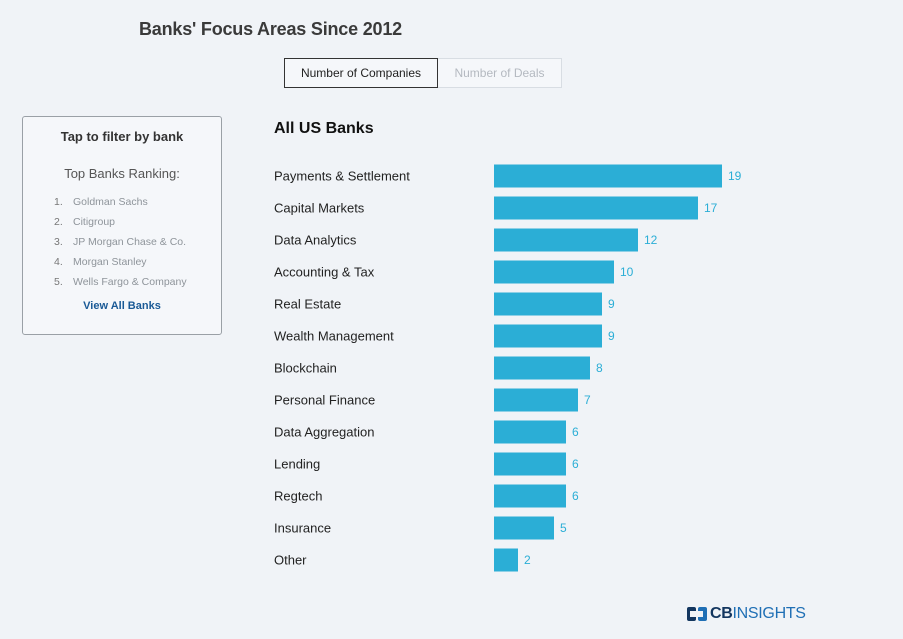 The image size is (903, 639). What do you see at coordinates (735, 176) in the screenshot?
I see `value-label: 19` at bounding box center [735, 176].